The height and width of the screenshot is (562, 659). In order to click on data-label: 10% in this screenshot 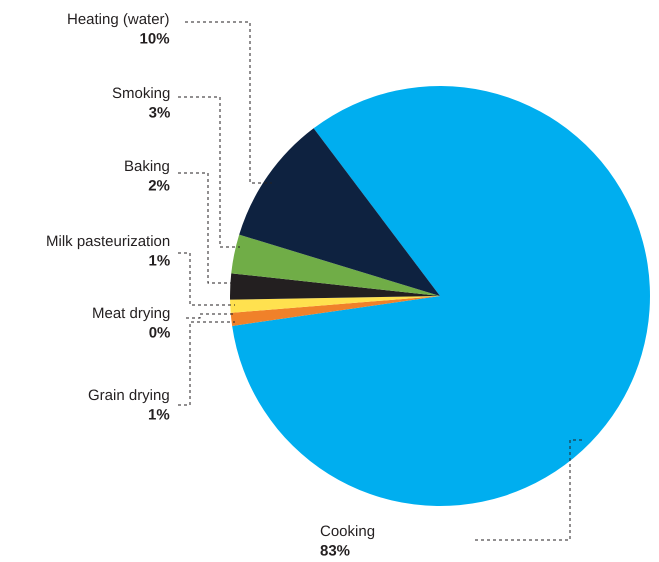, I will do `click(155, 39)`.